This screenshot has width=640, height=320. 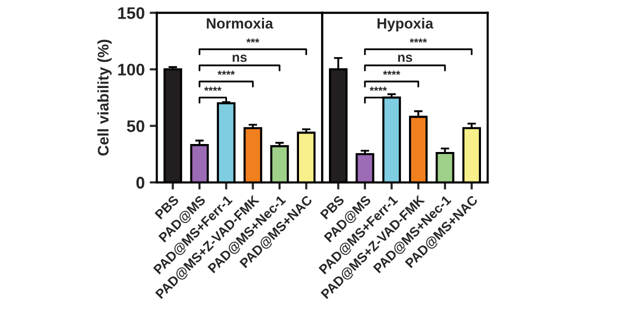 What do you see at coordinates (135, 126) in the screenshot?
I see `y-tick-label: 50` at bounding box center [135, 126].